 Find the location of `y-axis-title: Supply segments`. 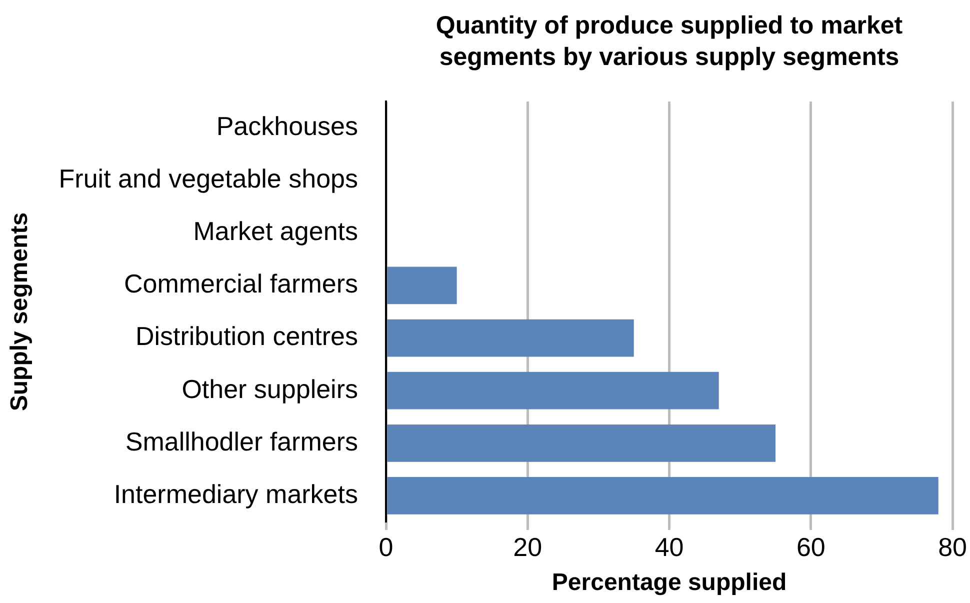

y-axis-title: Supply segments is located at coordinates (20, 312).